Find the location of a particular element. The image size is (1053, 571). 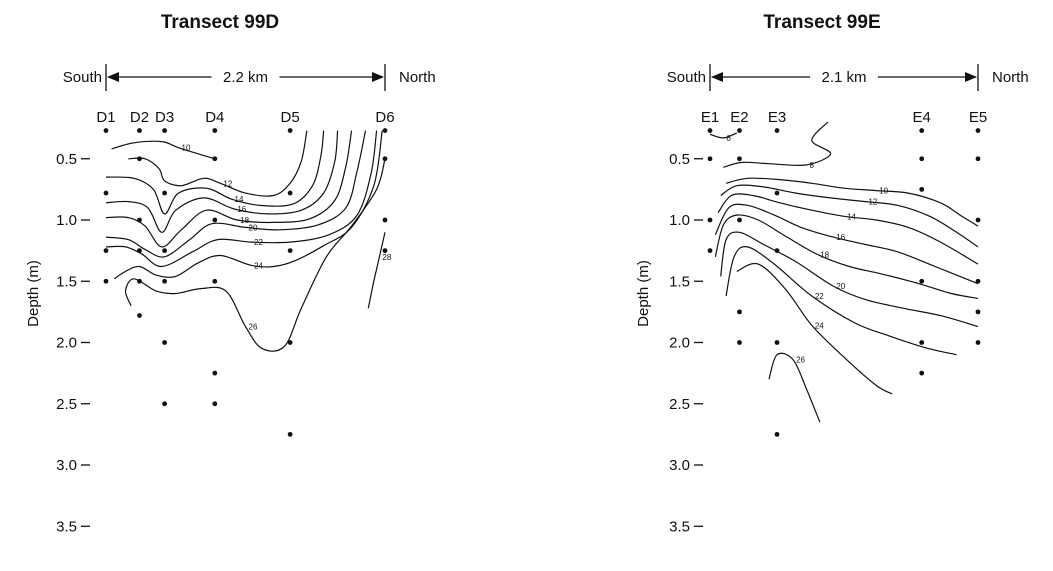

y-tick-label: 2.5 is located at coordinates (679, 404).